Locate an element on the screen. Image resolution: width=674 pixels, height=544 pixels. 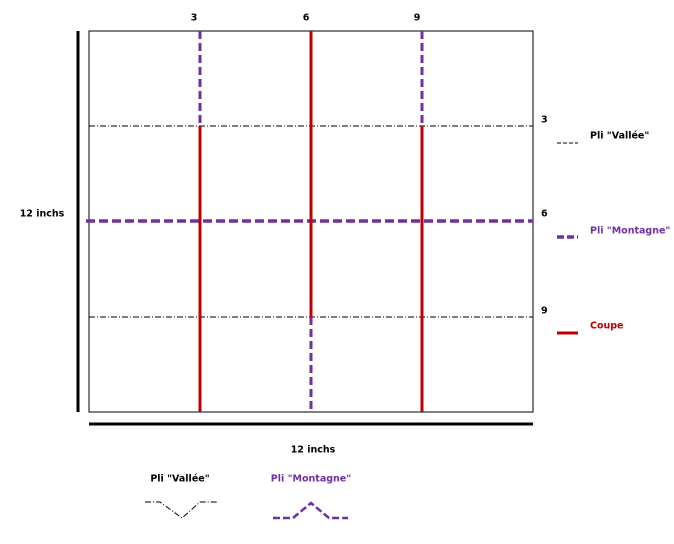
right-label: 9 is located at coordinates (544, 311).